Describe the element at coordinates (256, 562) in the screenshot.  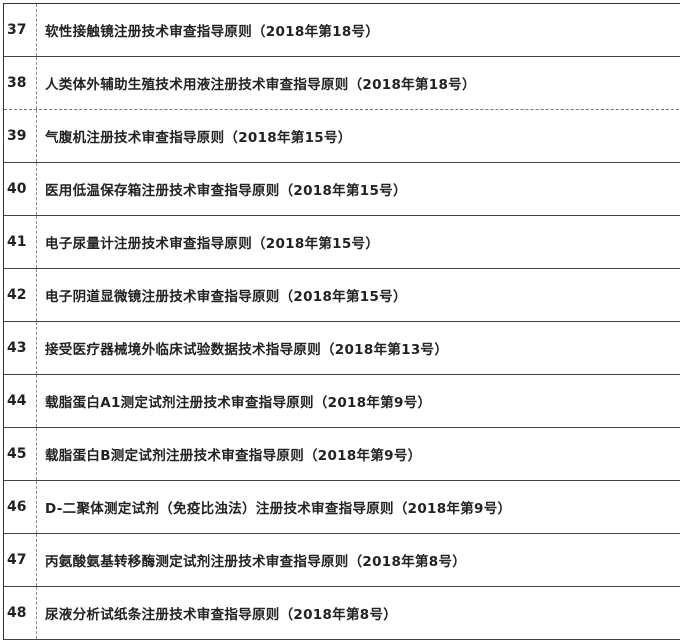
I see `guideline-title: 丙氨酸氨基转移酶测定试剂注册技术审查指导原则（2018年第8号）` at that location.